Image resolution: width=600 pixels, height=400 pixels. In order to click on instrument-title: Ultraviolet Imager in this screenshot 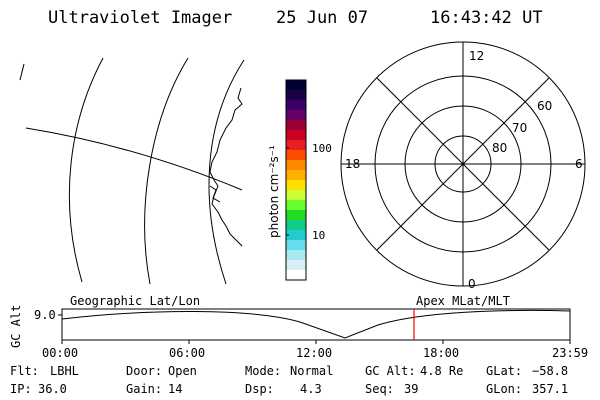, I will do `click(140, 18)`.